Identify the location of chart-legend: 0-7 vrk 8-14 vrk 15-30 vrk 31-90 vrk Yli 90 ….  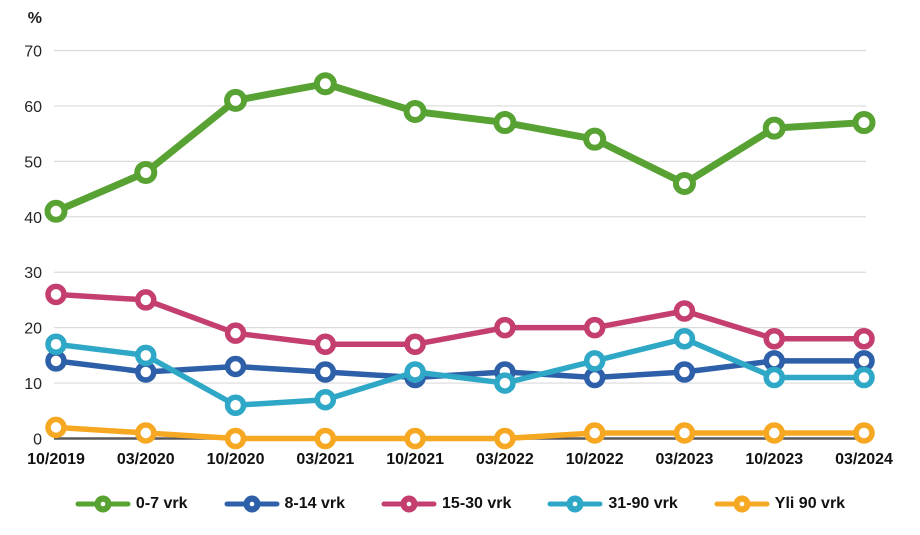
(460, 504).